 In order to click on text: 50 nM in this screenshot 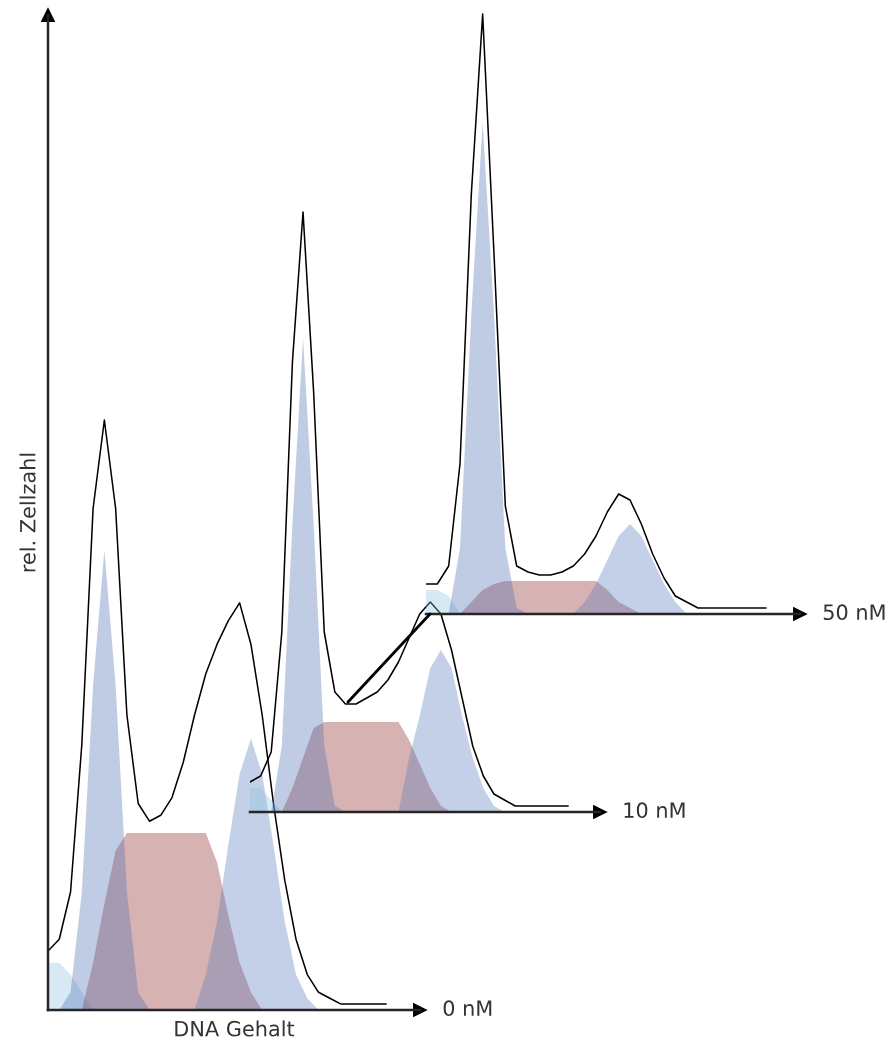, I will do `click(854, 612)`.